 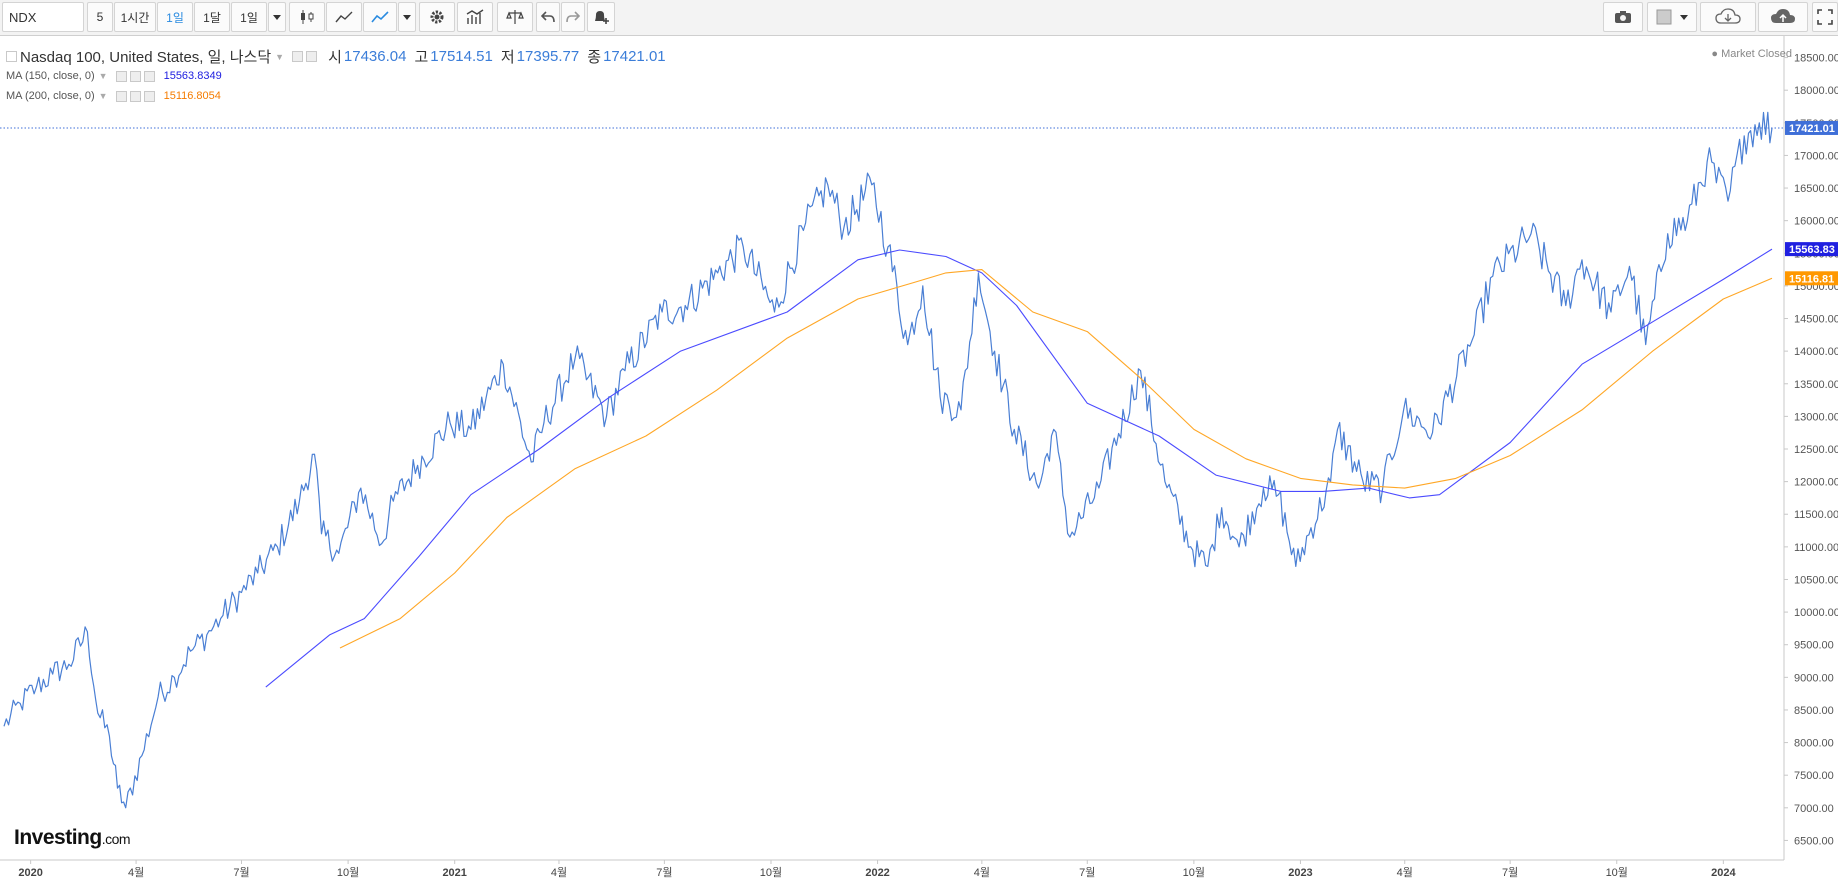 I want to click on redo-button, so click(x=573, y=17).